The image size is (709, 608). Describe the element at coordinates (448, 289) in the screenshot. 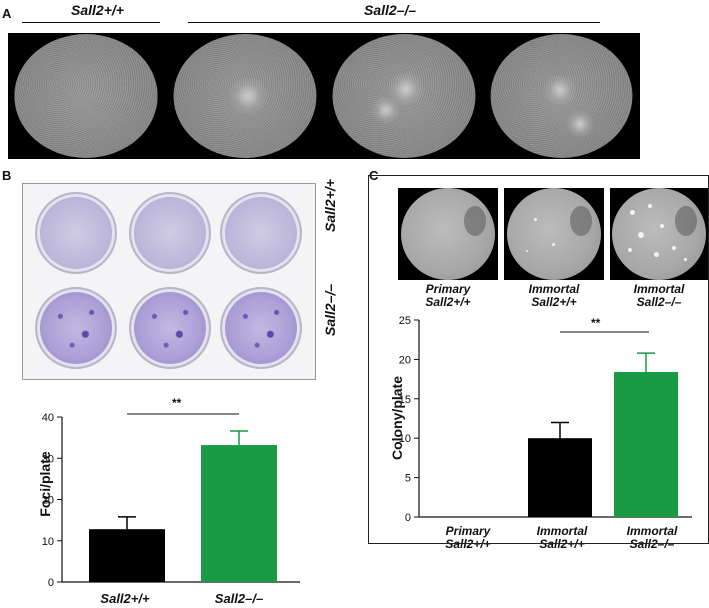

I see `caption-line1: Primary` at that location.